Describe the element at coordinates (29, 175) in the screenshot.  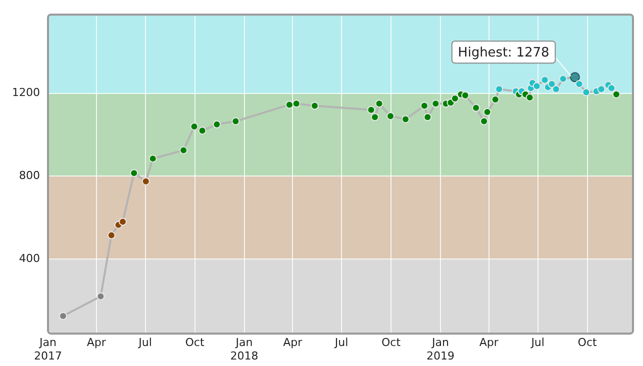
I see `y-tick-label: 800` at that location.